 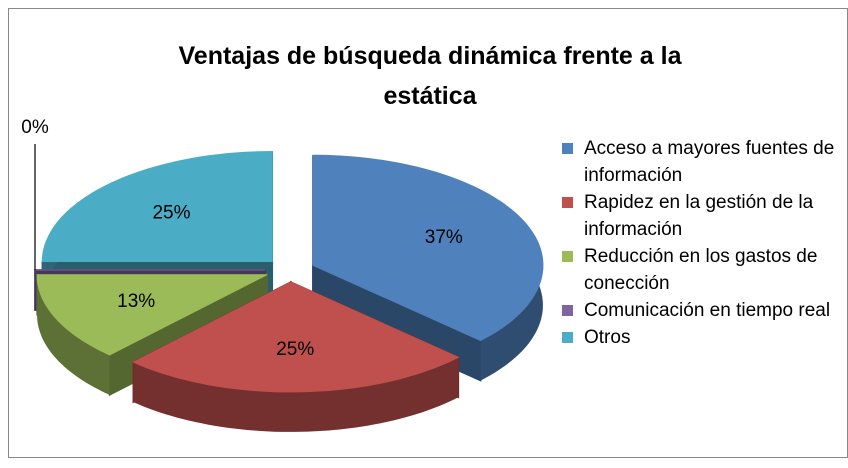 I want to click on legend-label: Reducción en los gastos de conección, so click(x=701, y=270).